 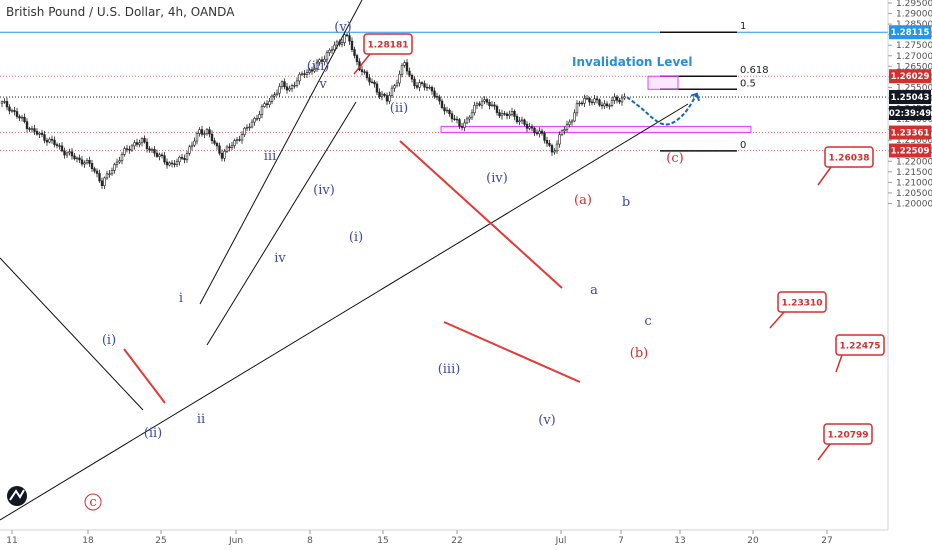 What do you see at coordinates (281, 152) in the screenshot?
I see `upper-channel-outer` at bounding box center [281, 152].